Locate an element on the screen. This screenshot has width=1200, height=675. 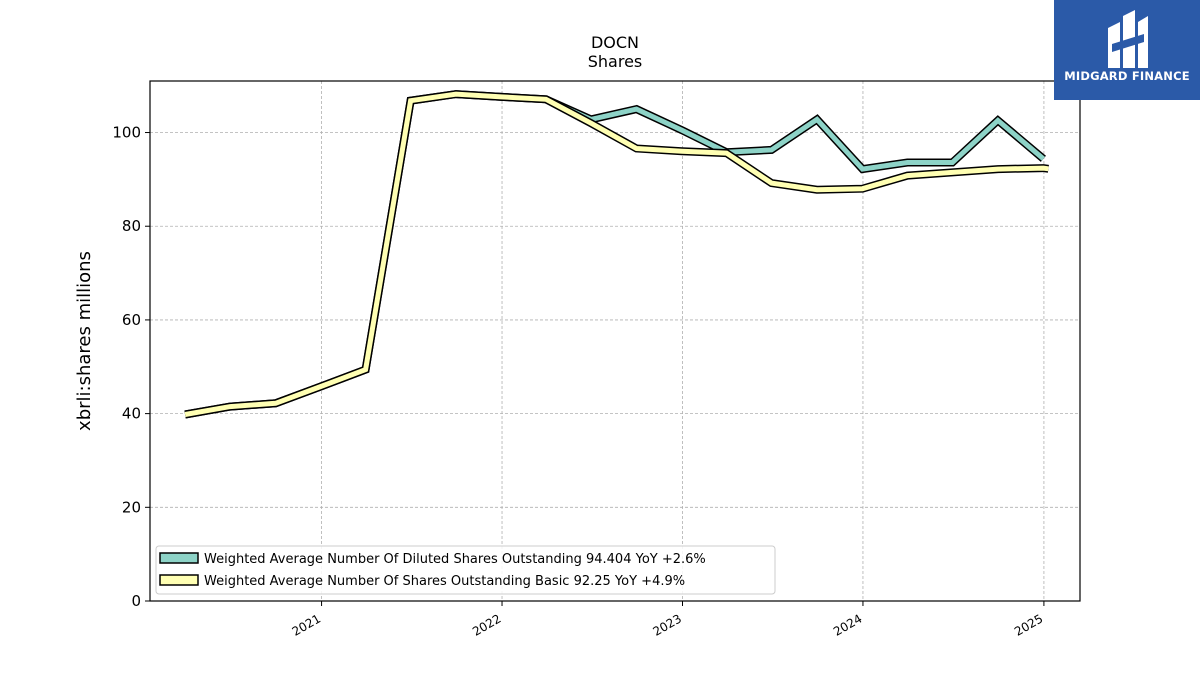
y-tick-label: 60 is located at coordinates (131, 320).